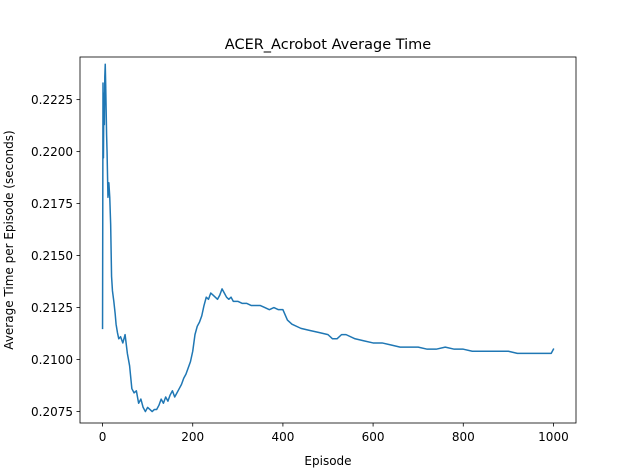 The image size is (640, 476). Describe the element at coordinates (9, 239) in the screenshot. I see `y-axis-label: Average Time per Episode (seconds)` at that location.